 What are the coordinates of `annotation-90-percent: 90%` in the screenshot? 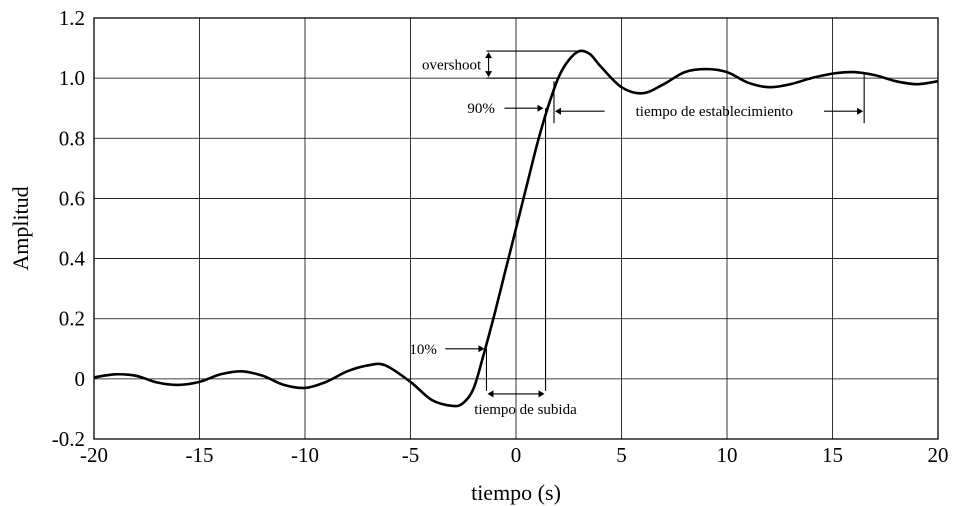 It's located at (481, 109).